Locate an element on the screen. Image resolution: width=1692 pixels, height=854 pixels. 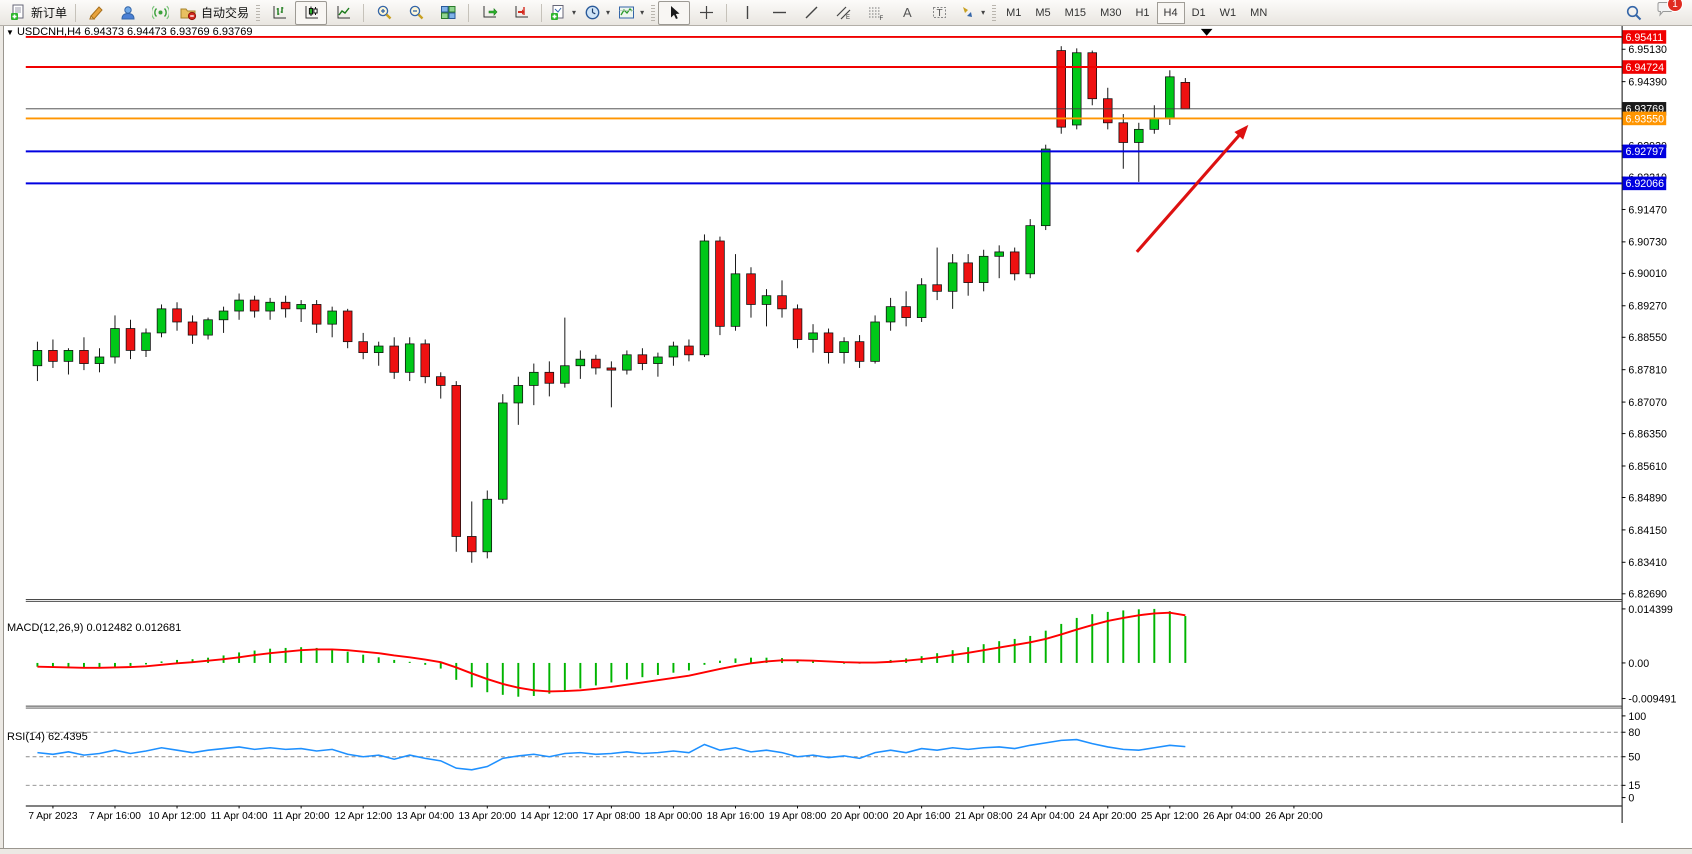
time-tick-label: 17 Apr 08:00 is located at coordinates (612, 816).